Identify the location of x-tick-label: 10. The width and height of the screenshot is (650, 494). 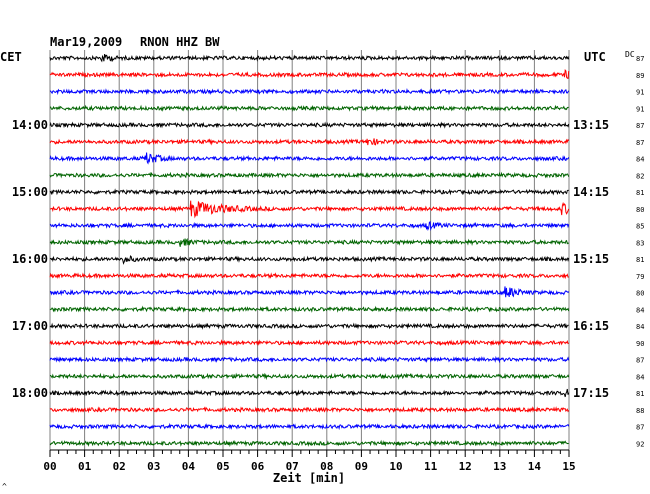
(395, 466).